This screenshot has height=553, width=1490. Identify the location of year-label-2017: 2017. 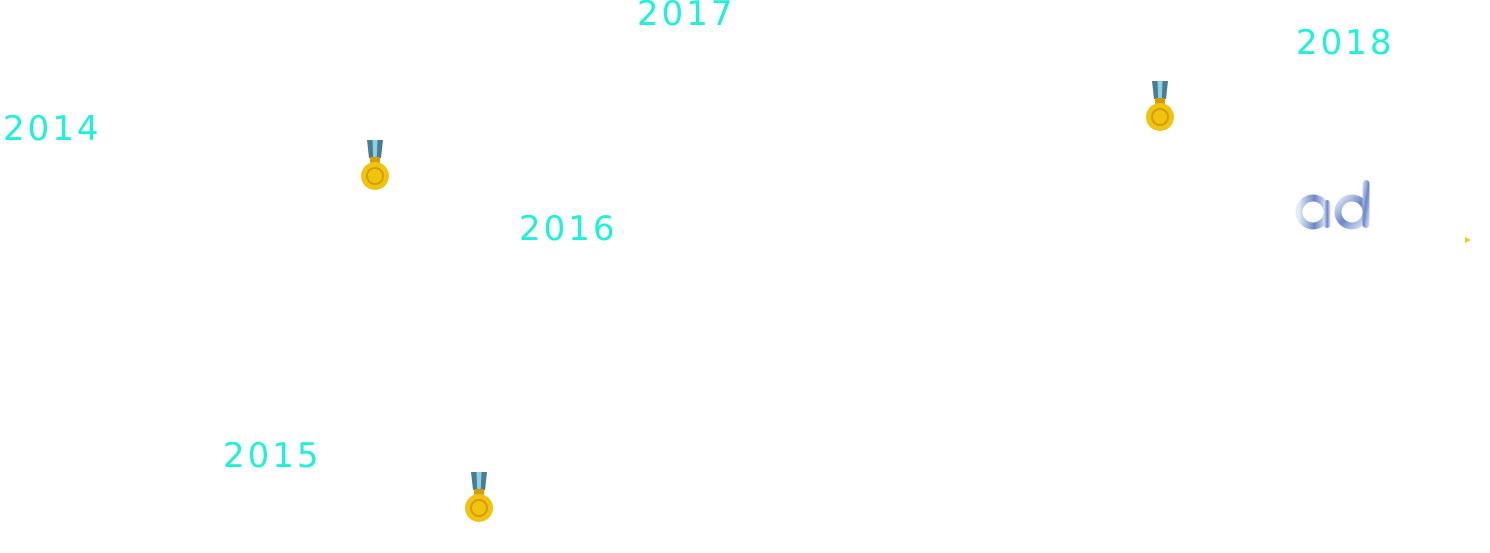
(686, 17).